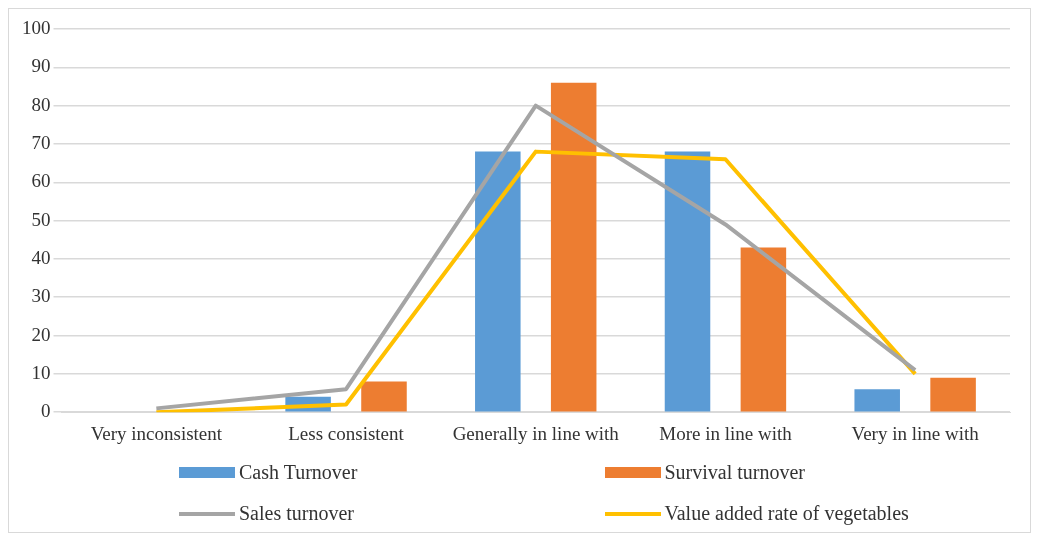 The image size is (1041, 543). Describe the element at coordinates (41, 66) in the screenshot. I see `y-tick-label: 90` at that location.